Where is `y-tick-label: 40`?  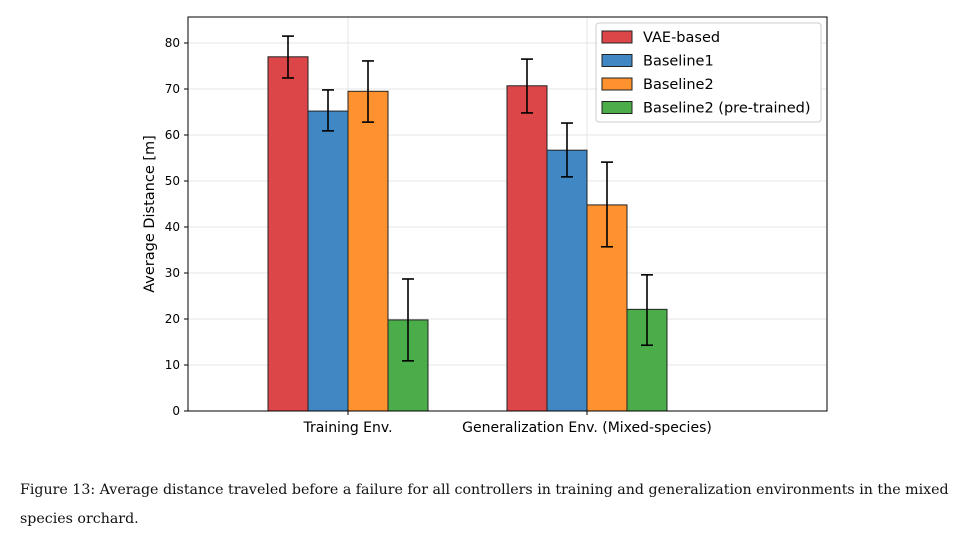
y-tick-label: 40 is located at coordinates (172, 227).